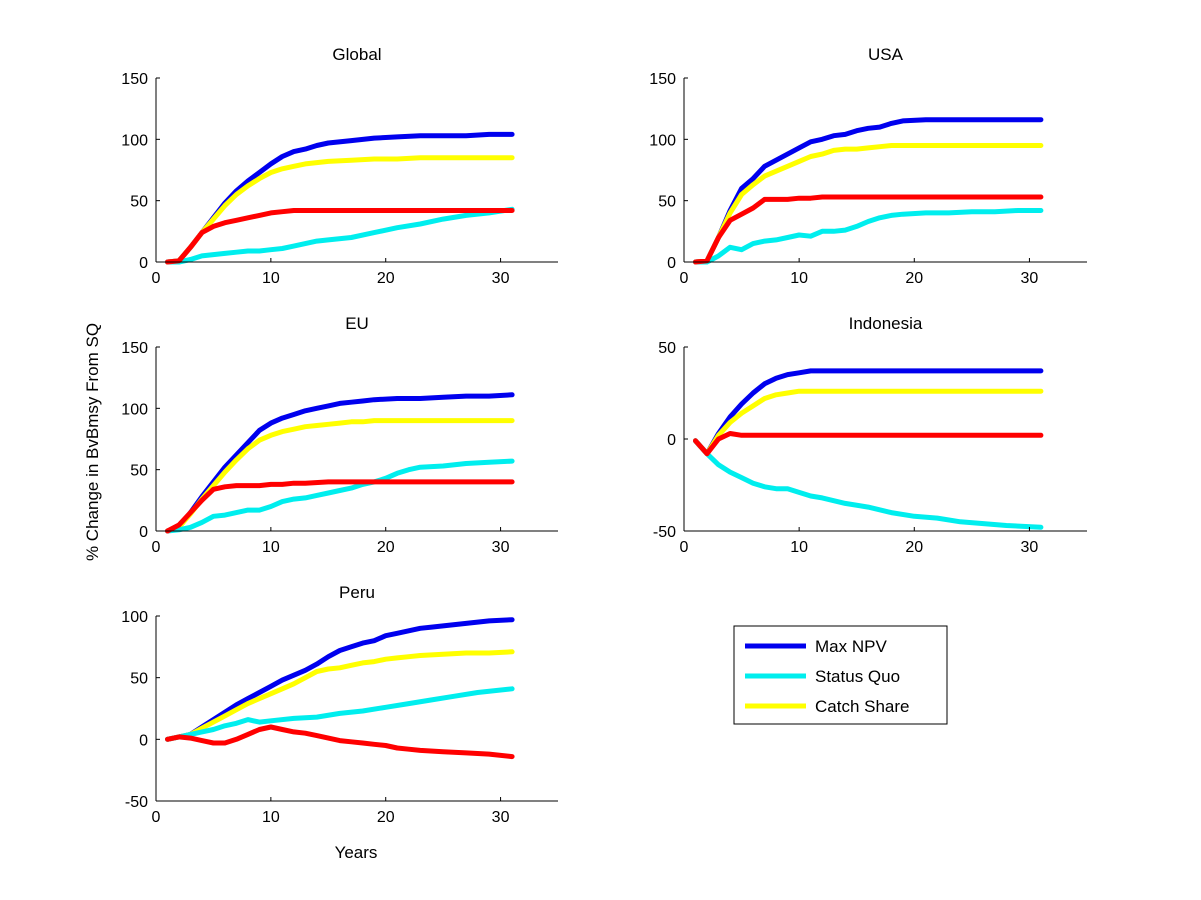 This screenshot has height=900, width=1201. I want to click on peru-y-tick-label: -50, so click(136, 802).